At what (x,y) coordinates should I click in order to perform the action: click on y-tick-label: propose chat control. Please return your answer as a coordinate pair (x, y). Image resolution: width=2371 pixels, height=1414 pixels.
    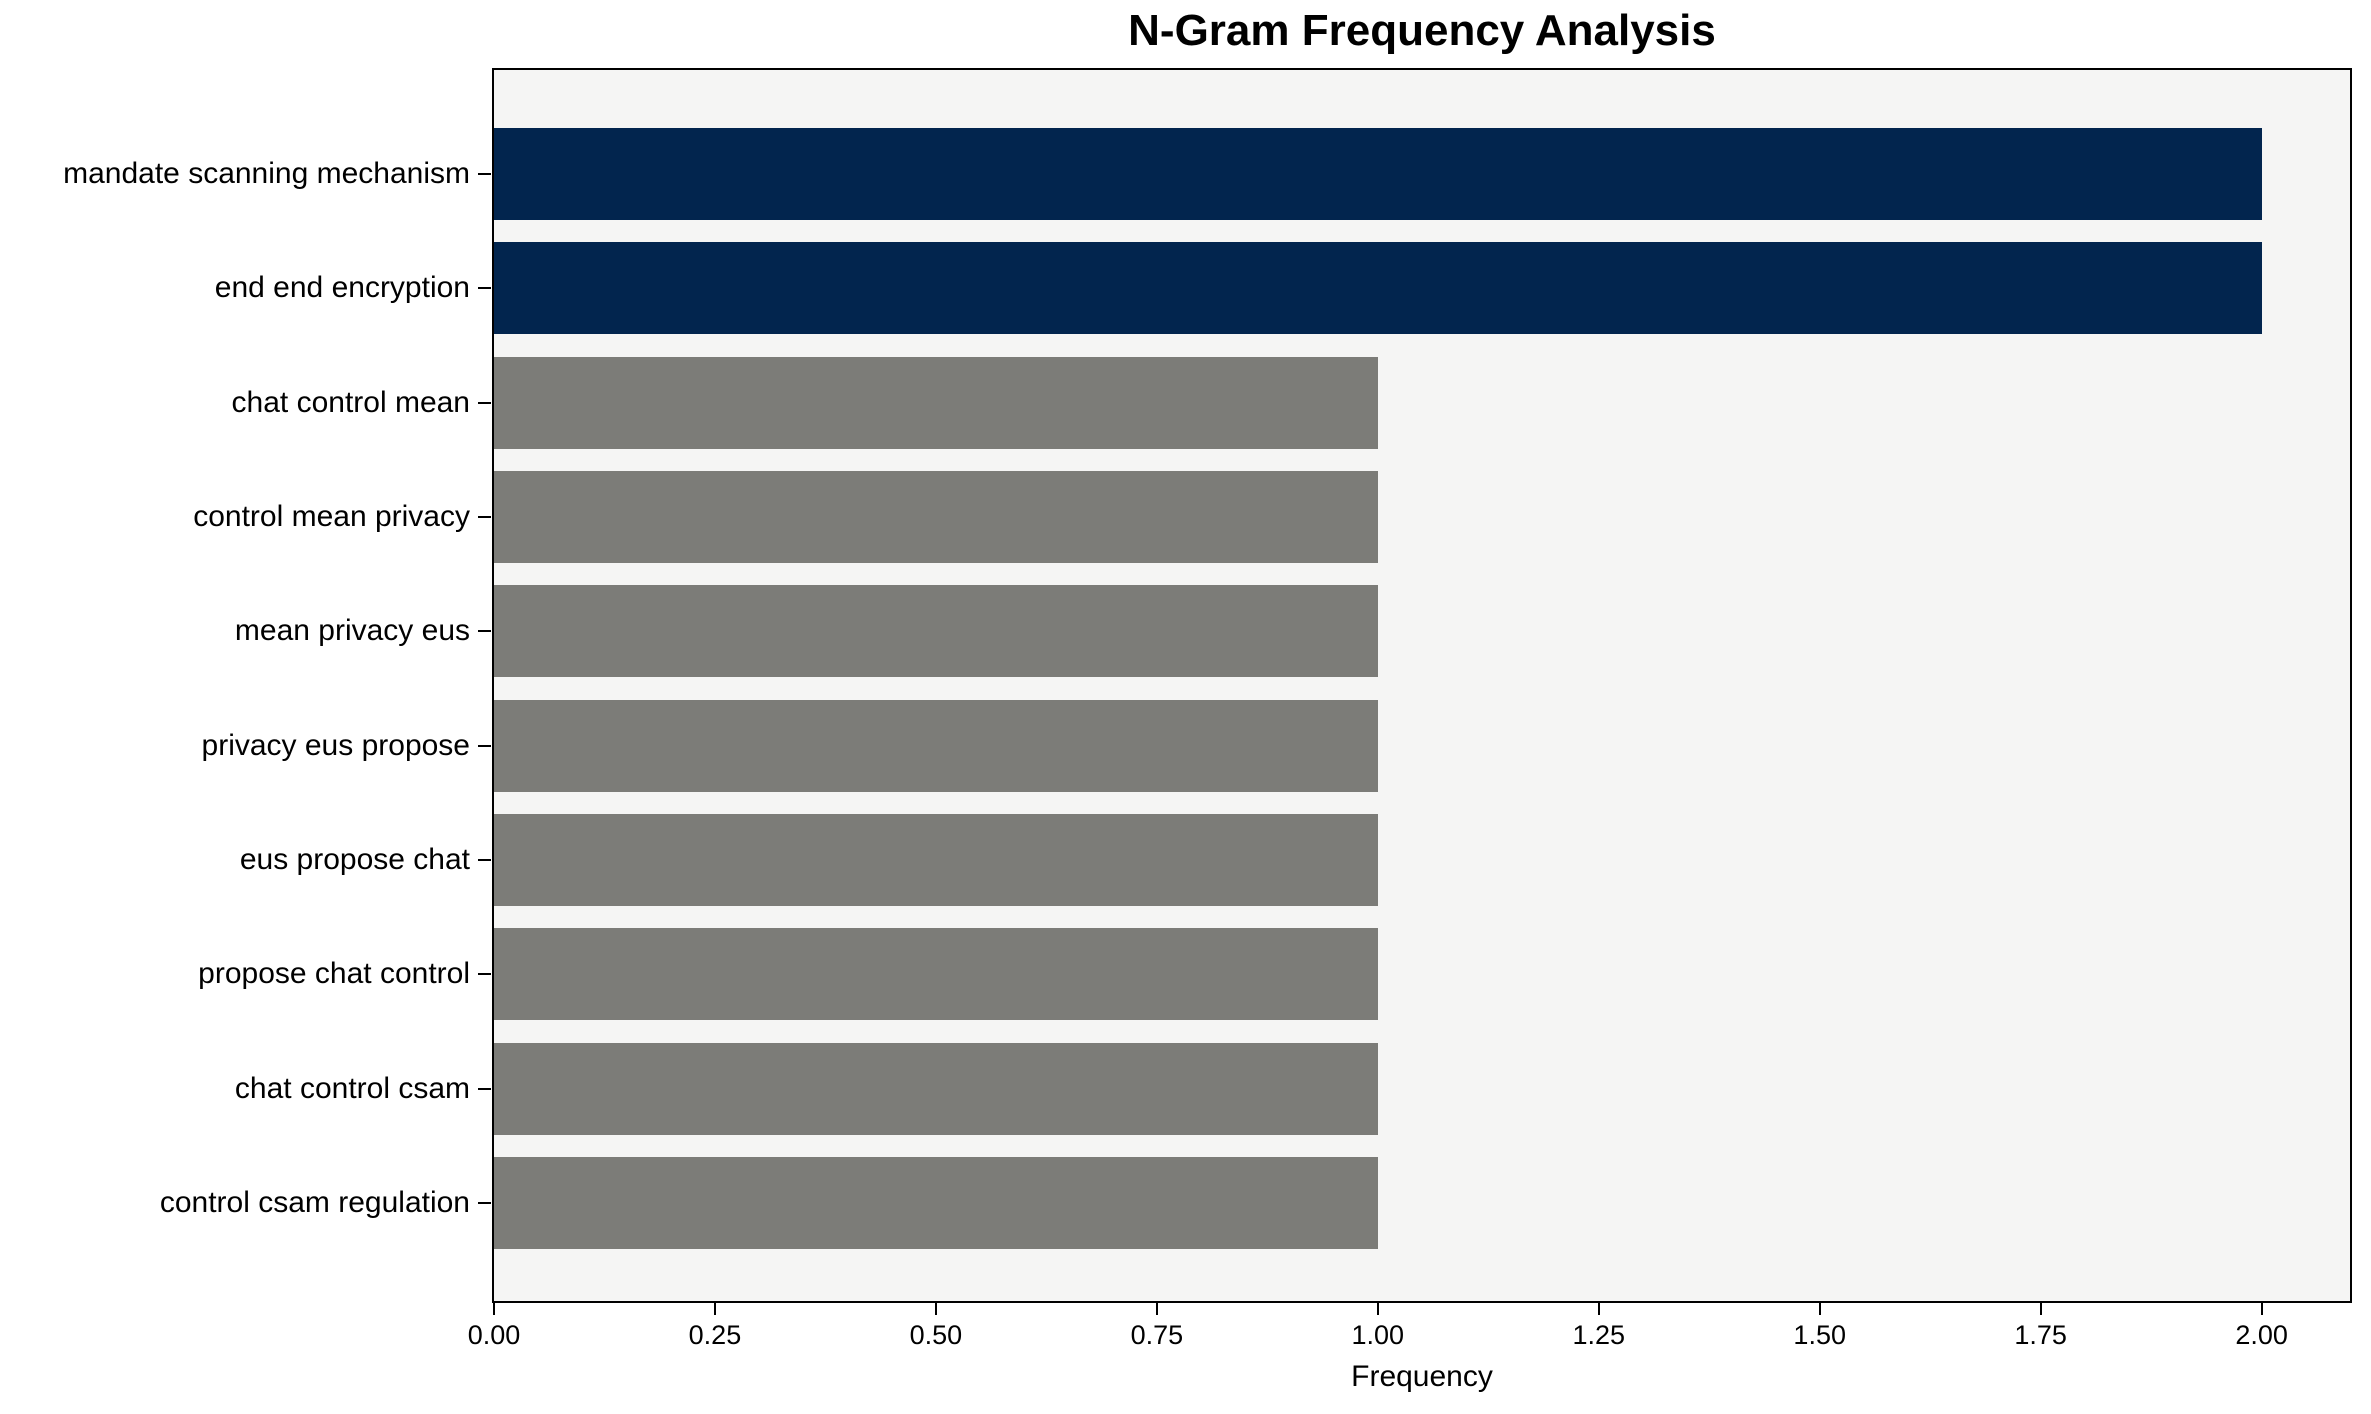
    Looking at the image, I should click on (334, 974).